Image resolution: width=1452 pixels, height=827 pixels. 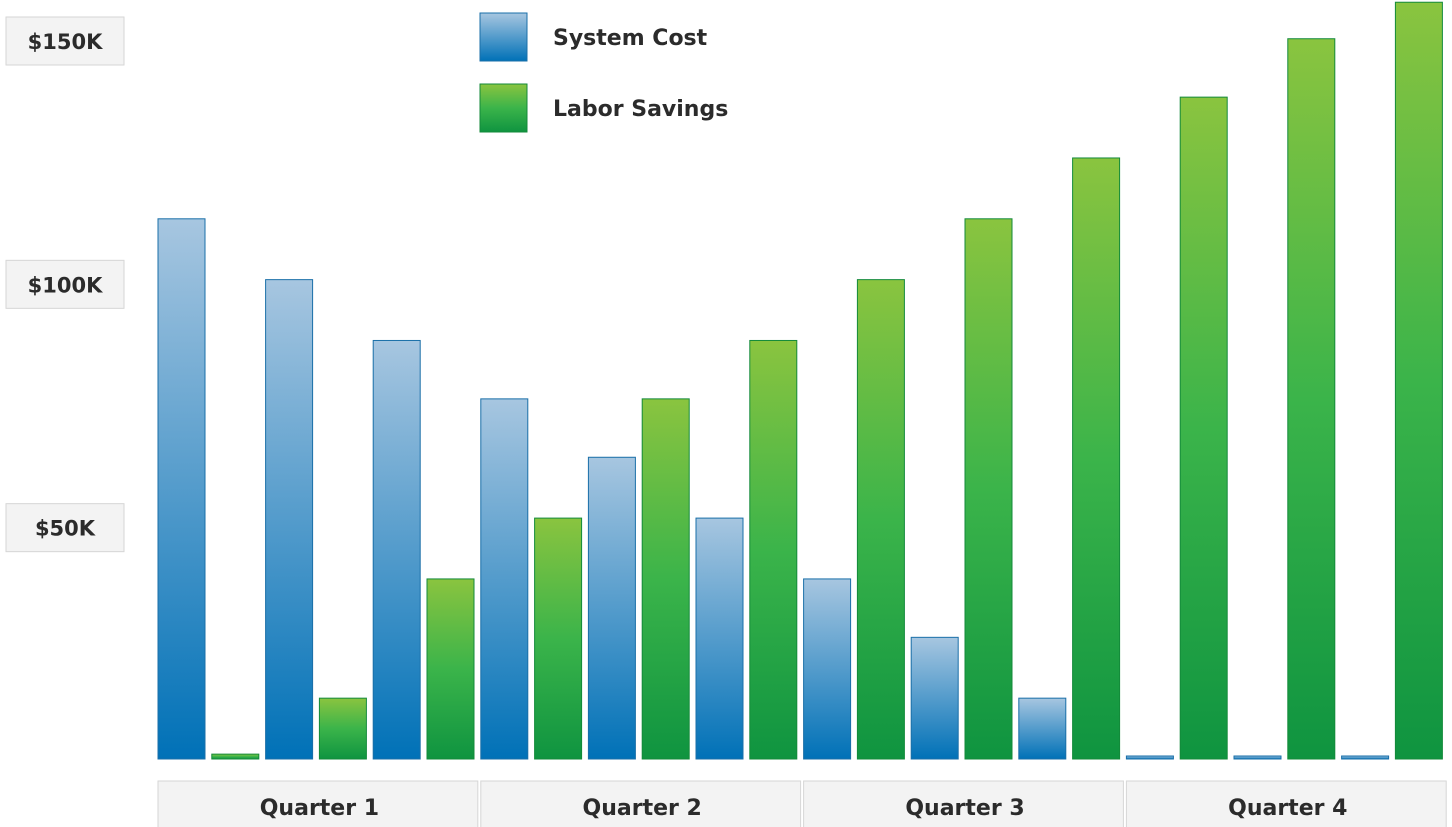 I want to click on legend-label: Labor Savings, so click(x=640, y=109).